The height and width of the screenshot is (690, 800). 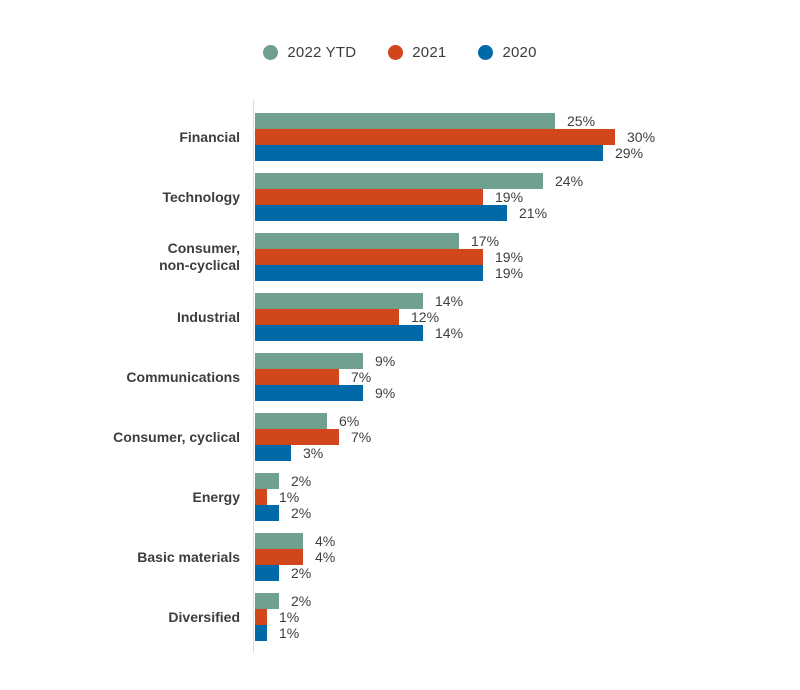 I want to click on chart-row: Consumer, cyclical 6% 7% 3%, so click(x=327, y=437).